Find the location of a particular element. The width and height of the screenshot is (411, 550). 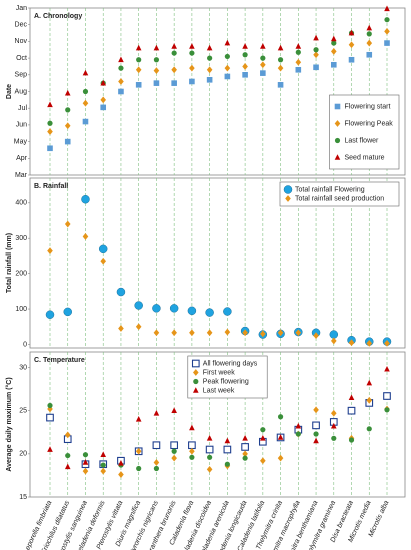

y-tick-label: Oct is located at coordinates (21, 58).